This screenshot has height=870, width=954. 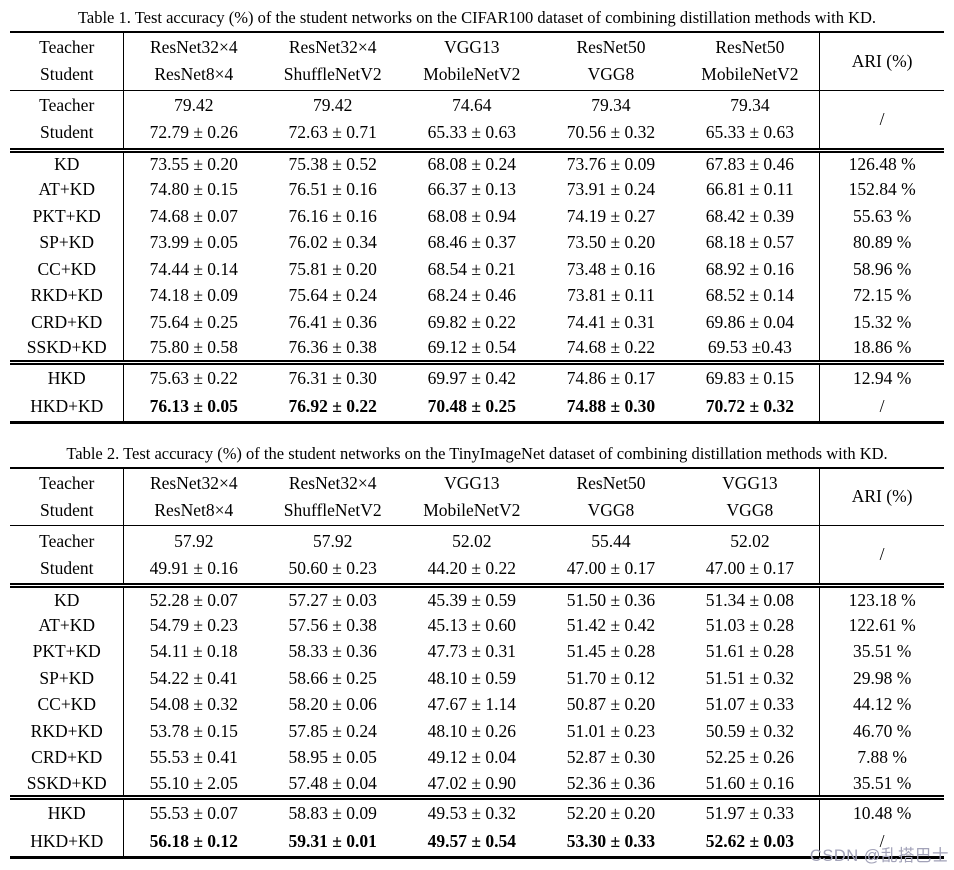 I want to click on final-value-cell: 55.53 ± 0.07, so click(x=193, y=813).